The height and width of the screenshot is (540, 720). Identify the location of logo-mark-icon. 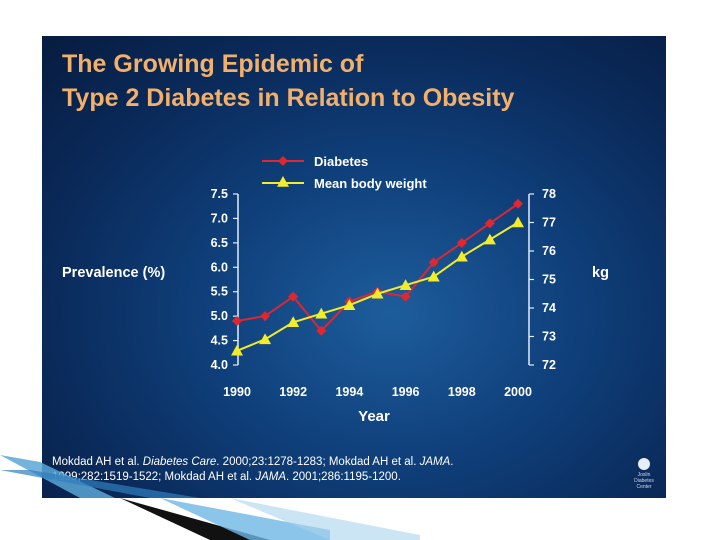
(644, 464).